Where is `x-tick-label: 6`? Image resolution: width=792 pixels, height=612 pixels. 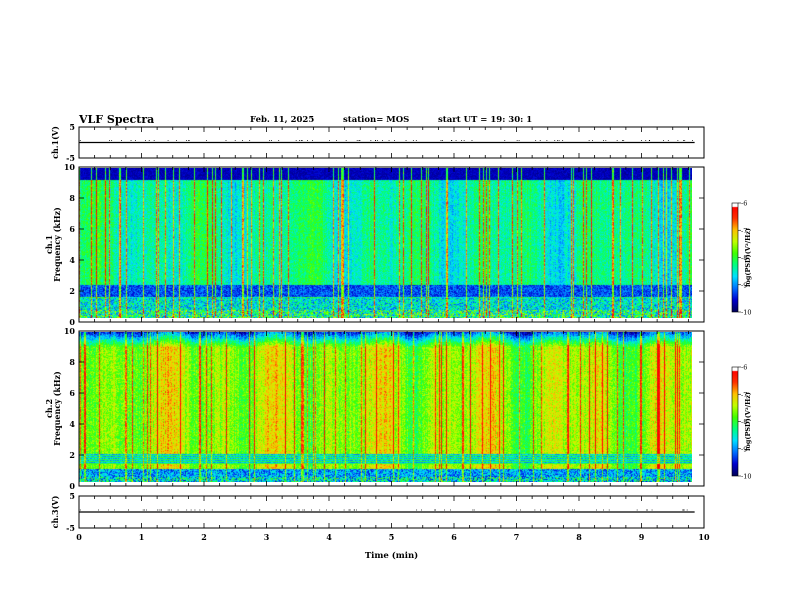
x-tick-label: 6 is located at coordinates (454, 537).